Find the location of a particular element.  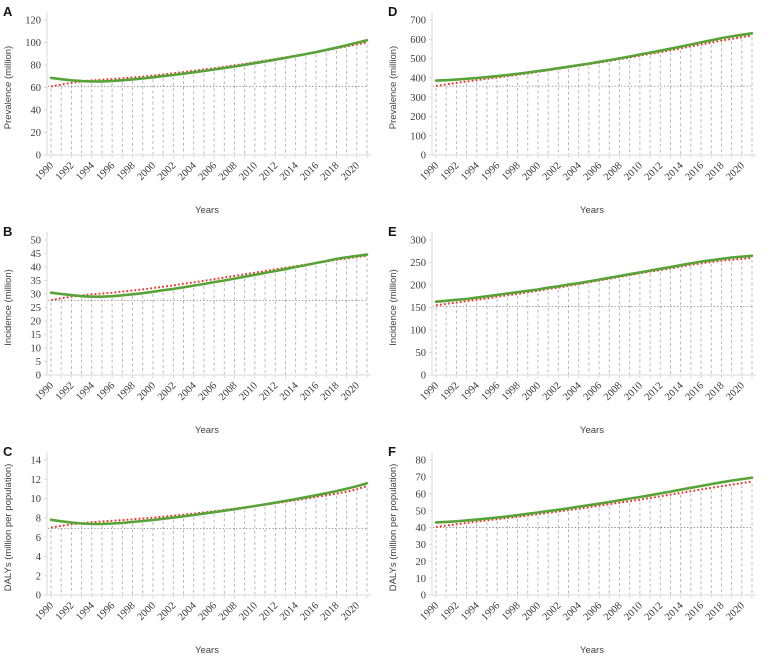

panel-label-c: C is located at coordinates (8, 451).